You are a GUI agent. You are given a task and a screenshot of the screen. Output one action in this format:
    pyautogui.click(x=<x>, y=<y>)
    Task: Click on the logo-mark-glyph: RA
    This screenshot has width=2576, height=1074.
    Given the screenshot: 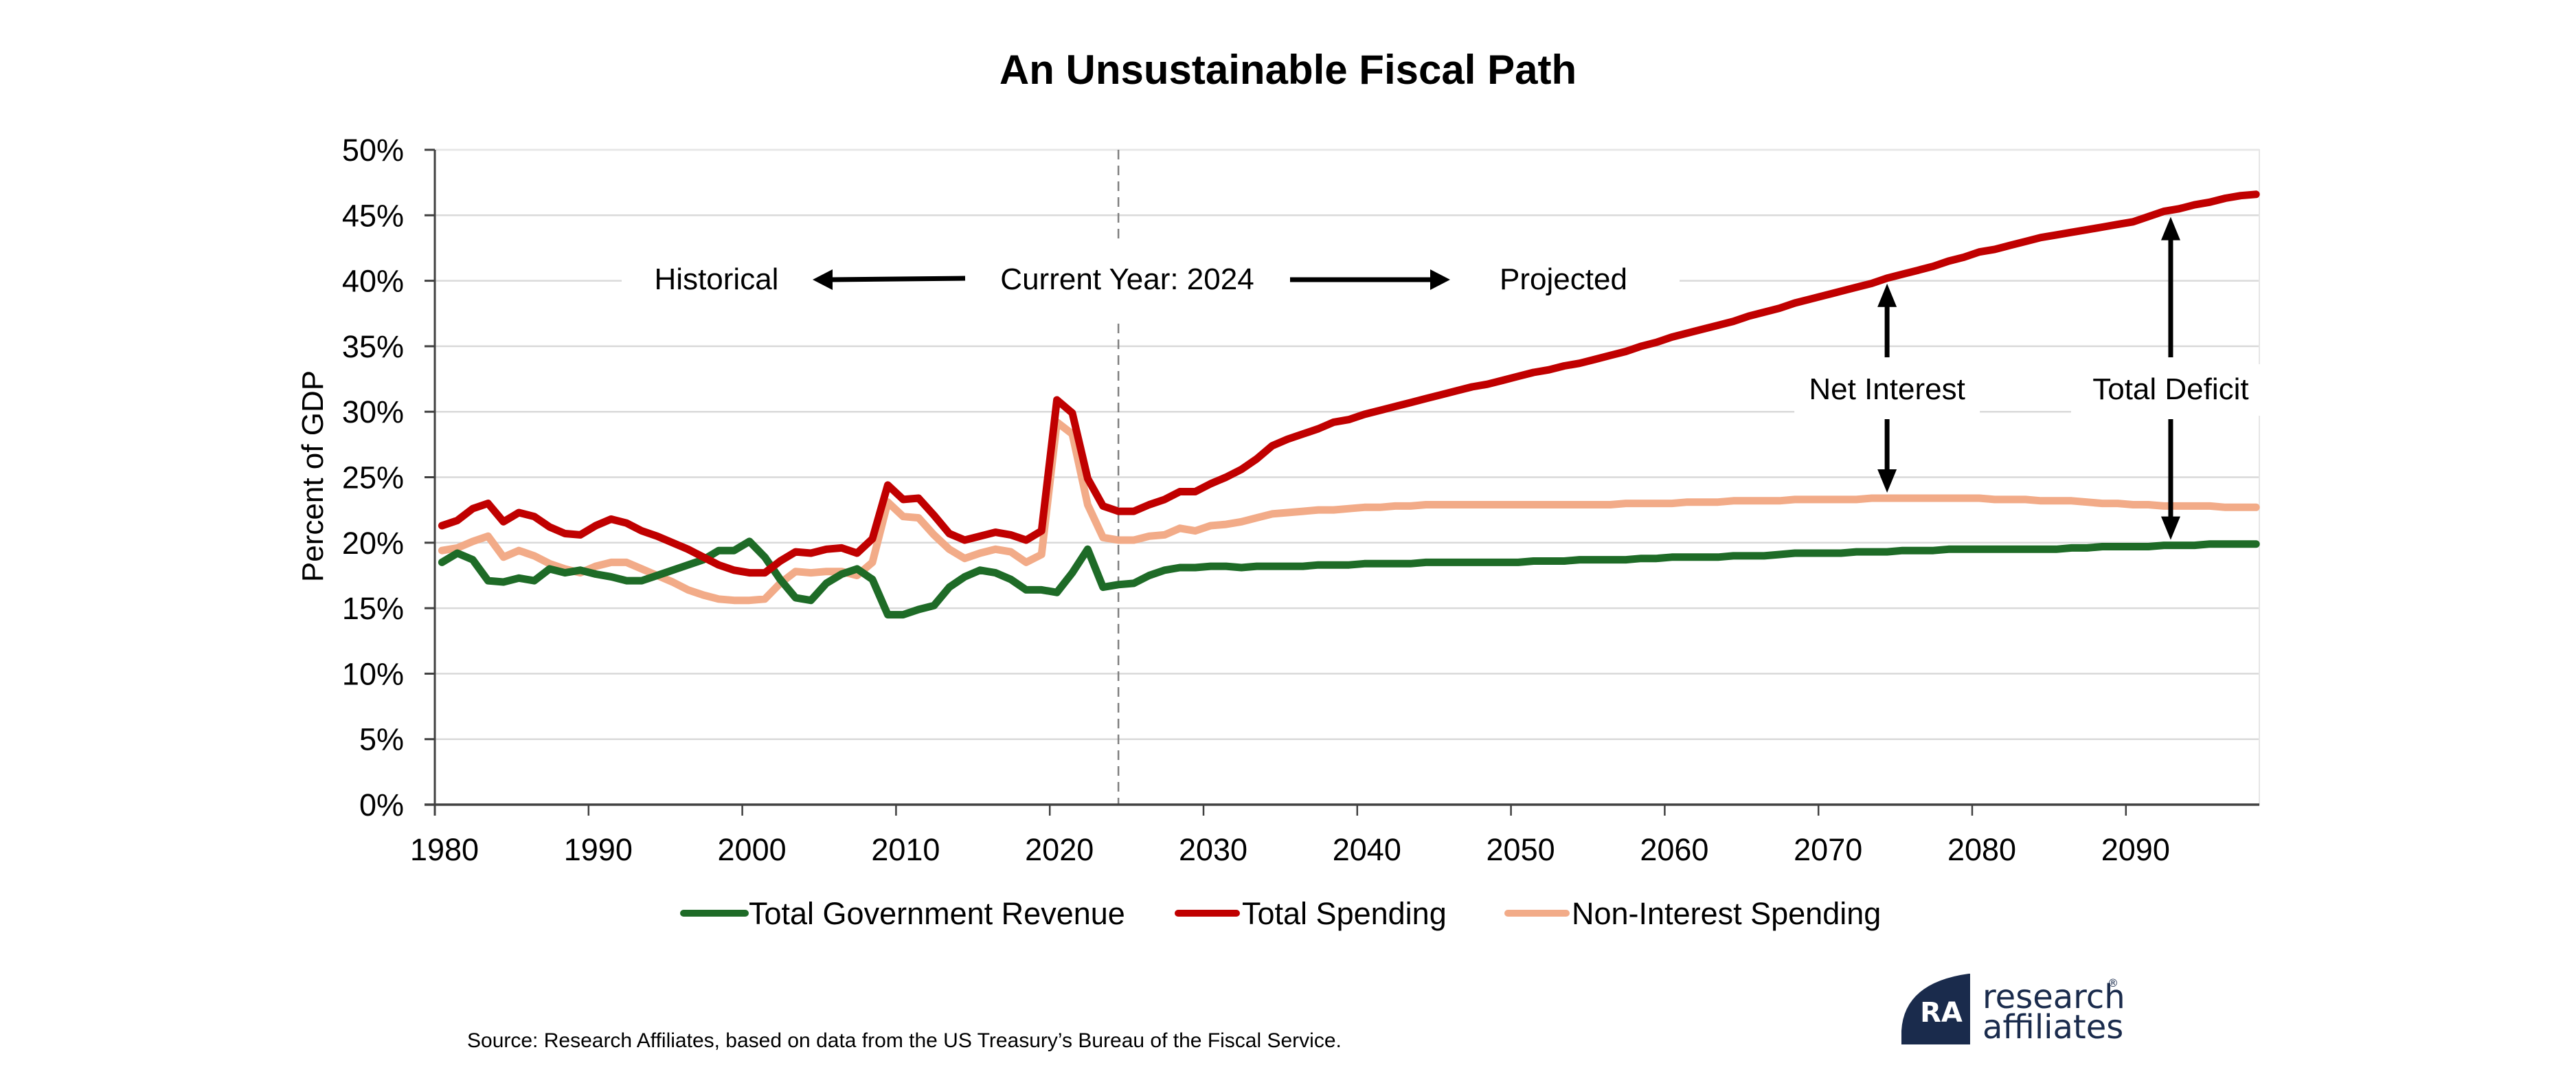 What is the action you would take?
    pyautogui.click(x=1941, y=1013)
    